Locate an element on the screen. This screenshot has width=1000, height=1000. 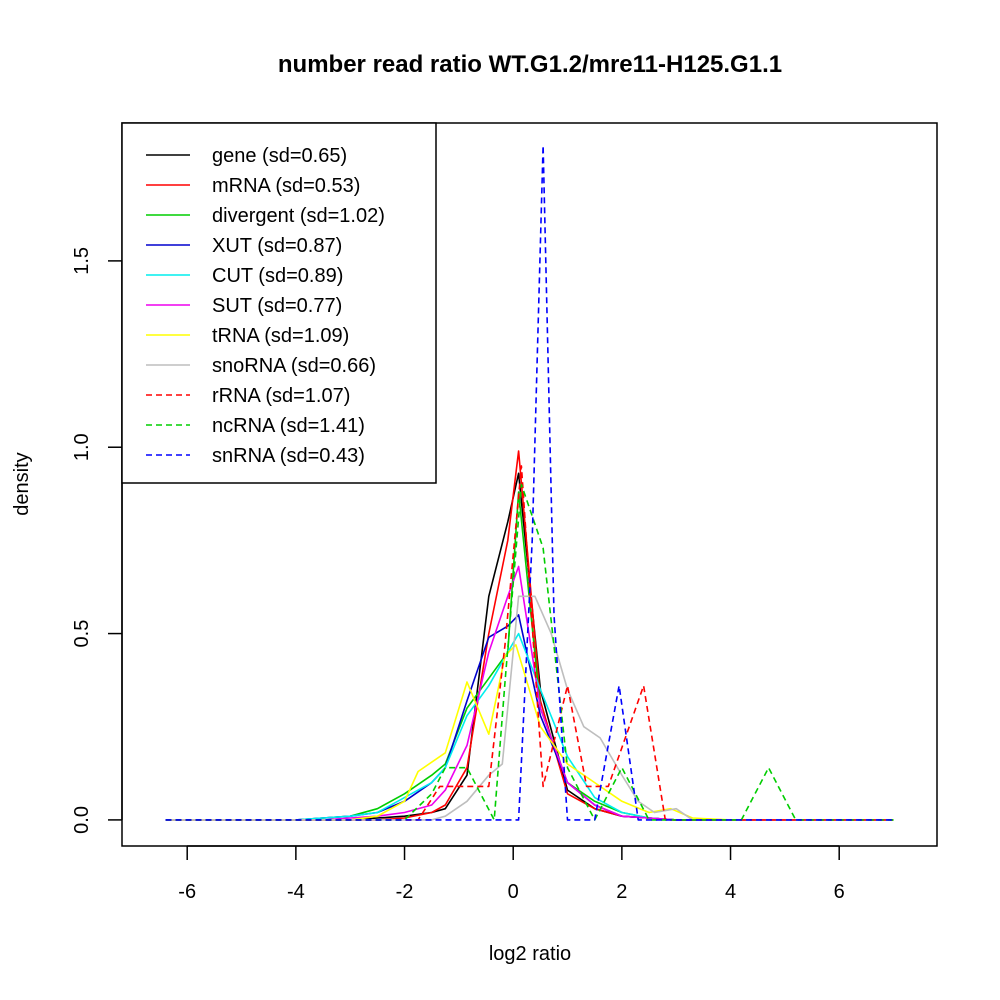
legend-box is located at coordinates (279, 303).